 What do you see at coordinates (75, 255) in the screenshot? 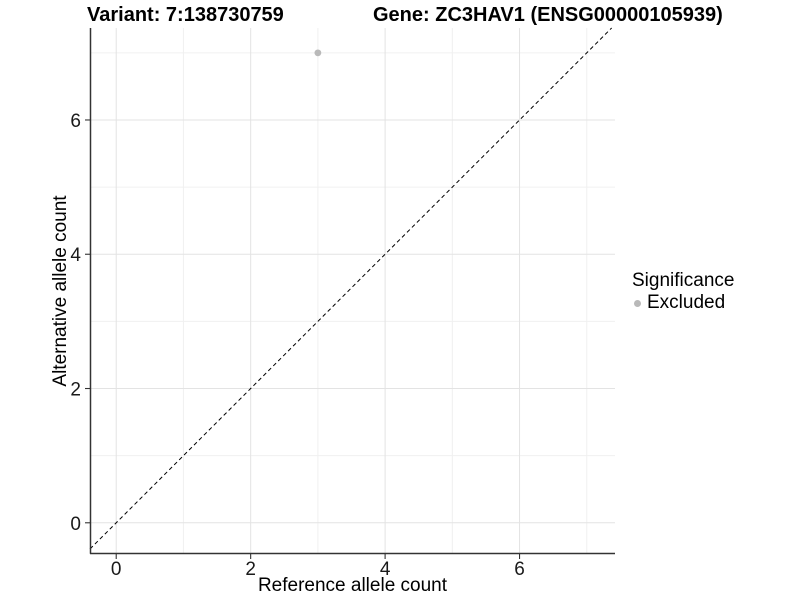
I see `y-tick-label: 4` at bounding box center [75, 255].